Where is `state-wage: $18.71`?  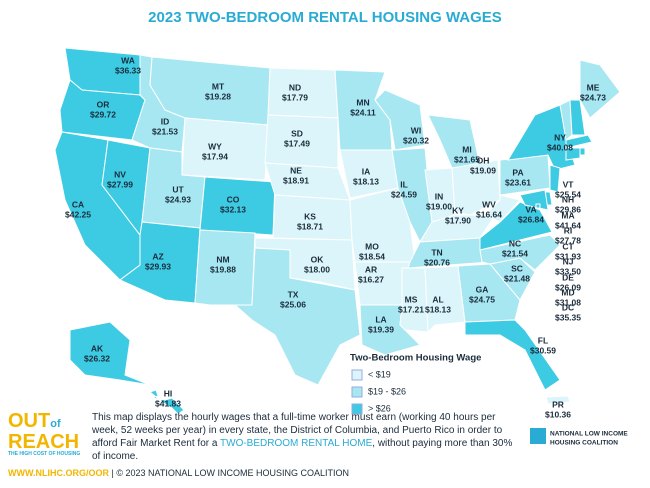 state-wage: $18.71 is located at coordinates (310, 226).